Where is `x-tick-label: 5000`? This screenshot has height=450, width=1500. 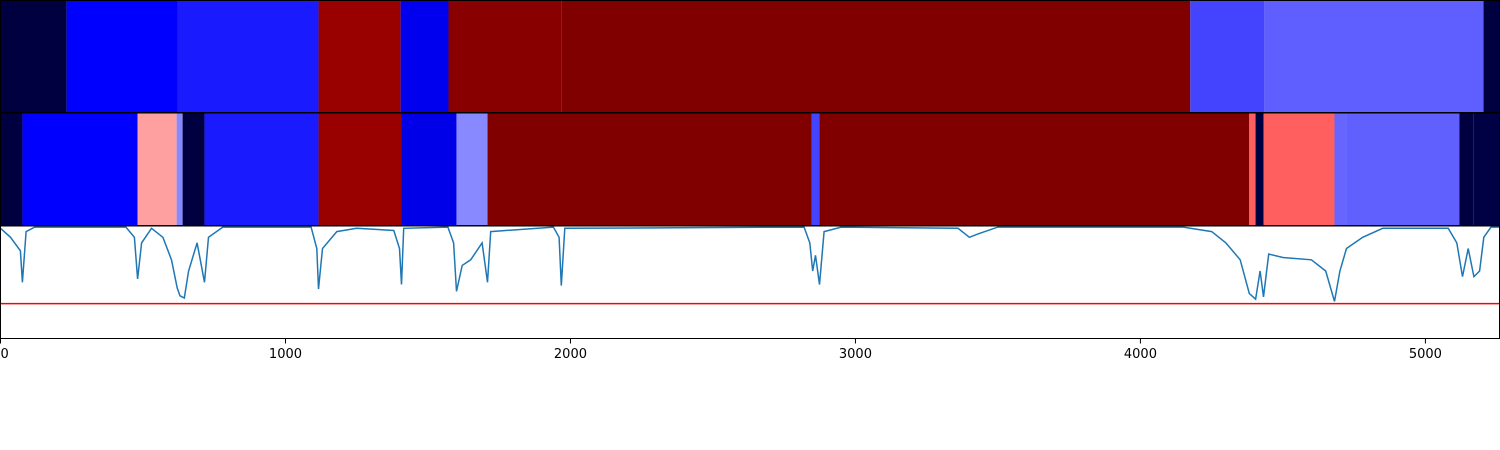
x-tick-label: 5000 is located at coordinates (1425, 354).